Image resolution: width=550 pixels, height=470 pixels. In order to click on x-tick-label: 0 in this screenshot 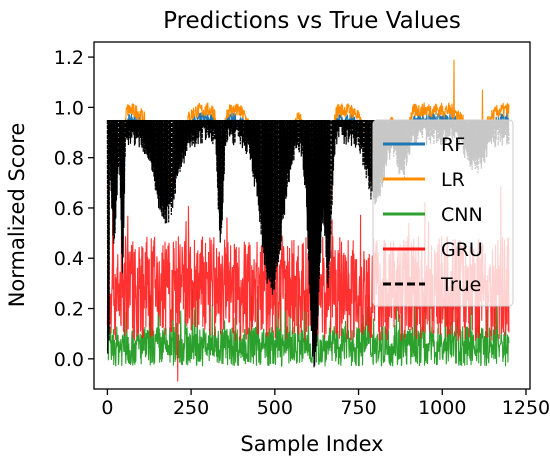, I will do `click(107, 408)`.